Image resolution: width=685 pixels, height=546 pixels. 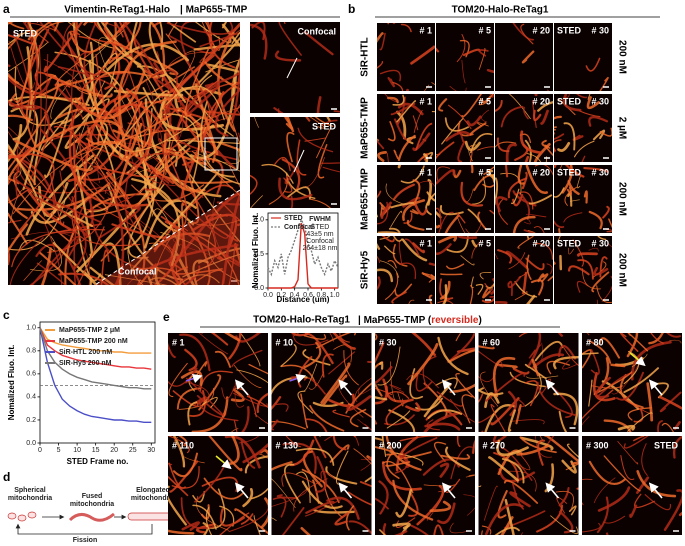 I want to click on micrograph, so click(x=218, y=485).